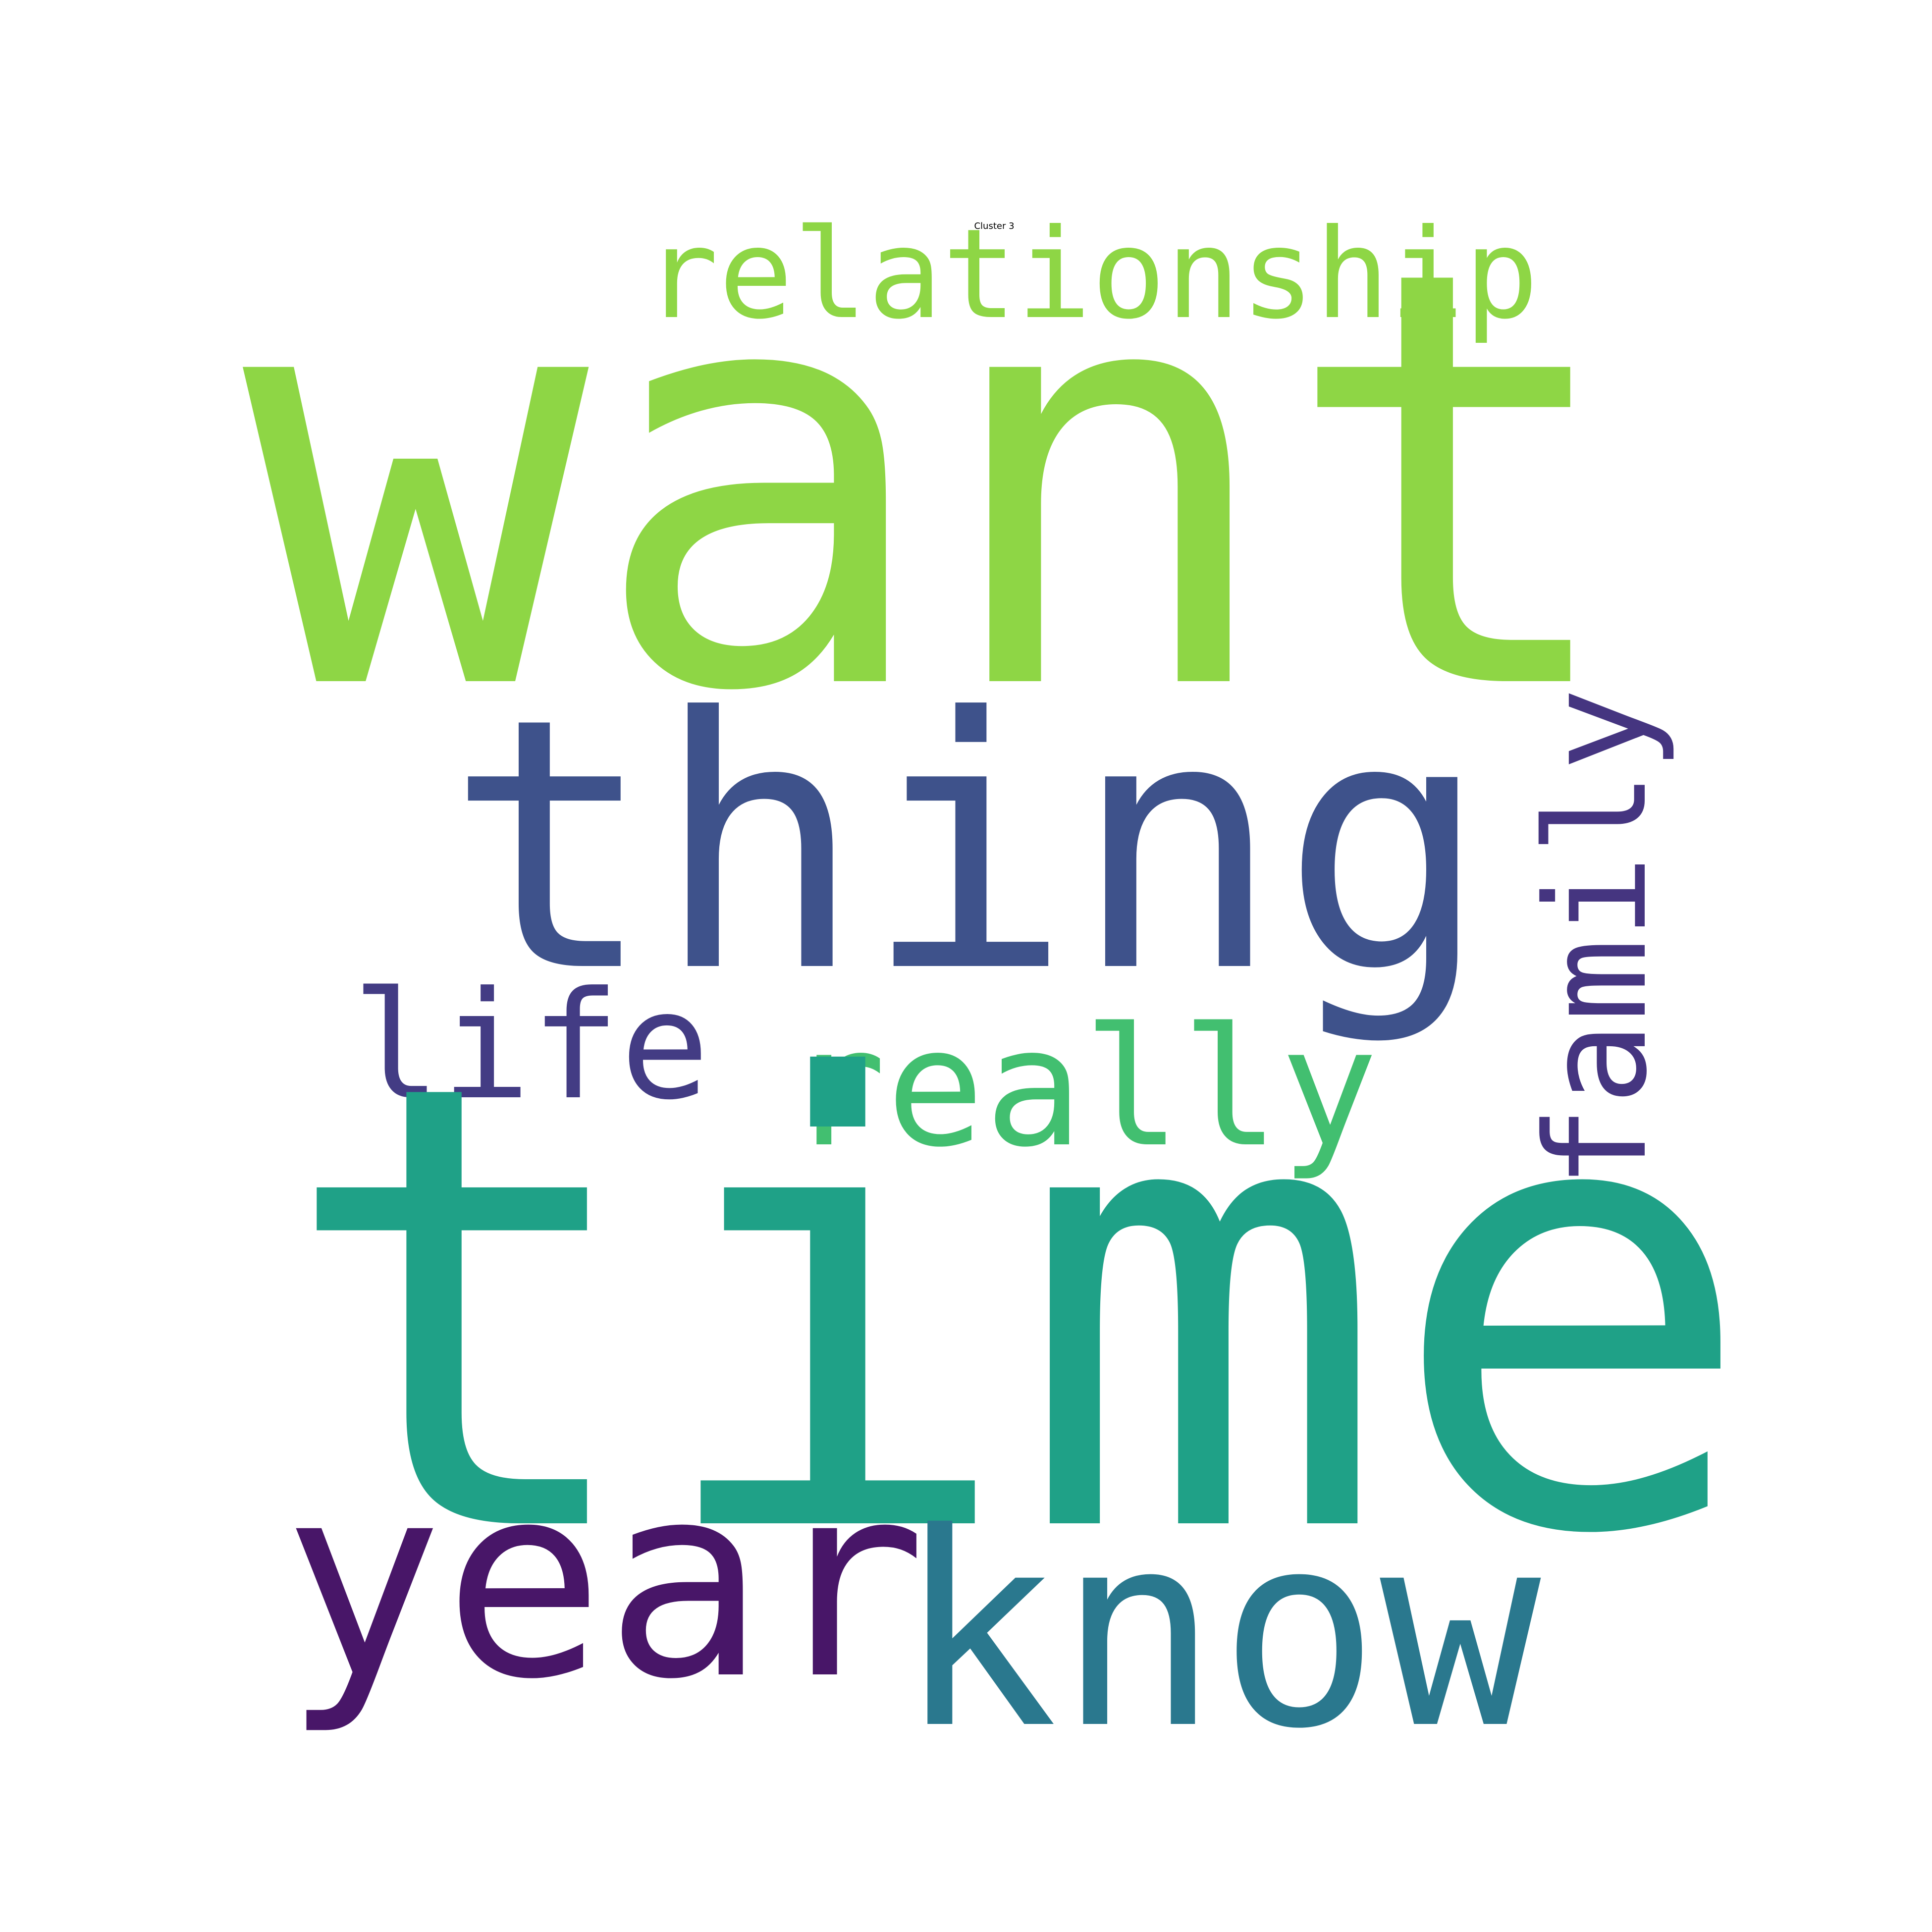 The height and width of the screenshot is (1932, 1932). Describe the element at coordinates (604, 1582) in the screenshot. I see `word-year: year` at that location.